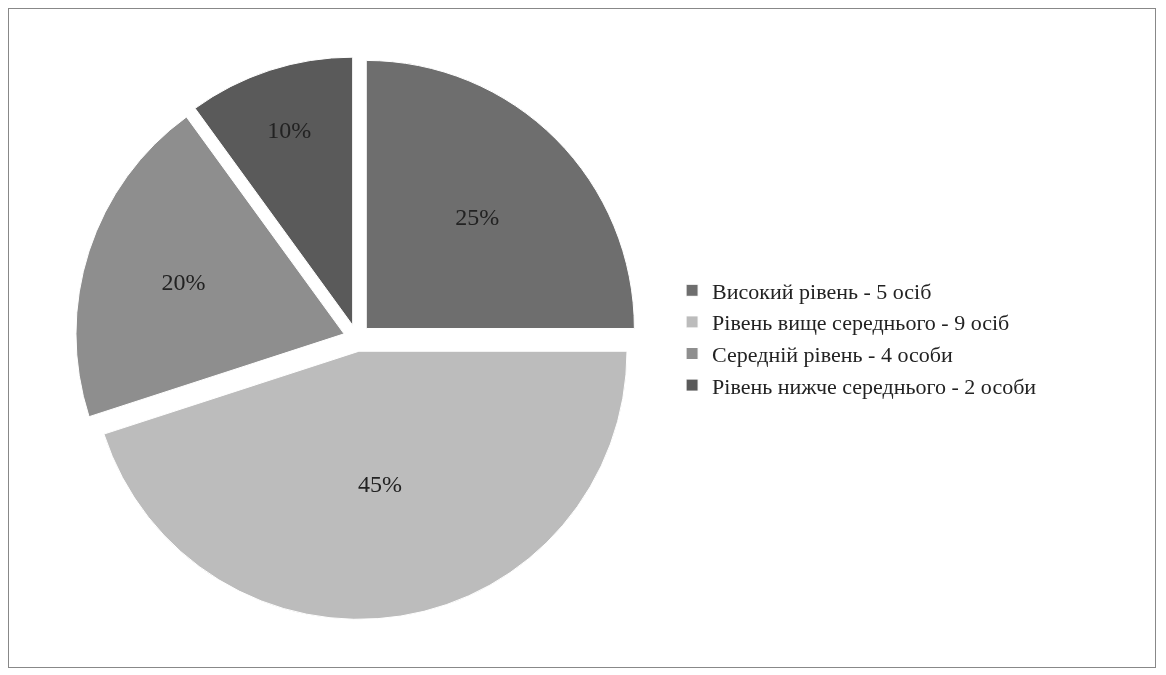  What do you see at coordinates (183, 281) in the screenshot?
I see `data-label: 20%` at bounding box center [183, 281].